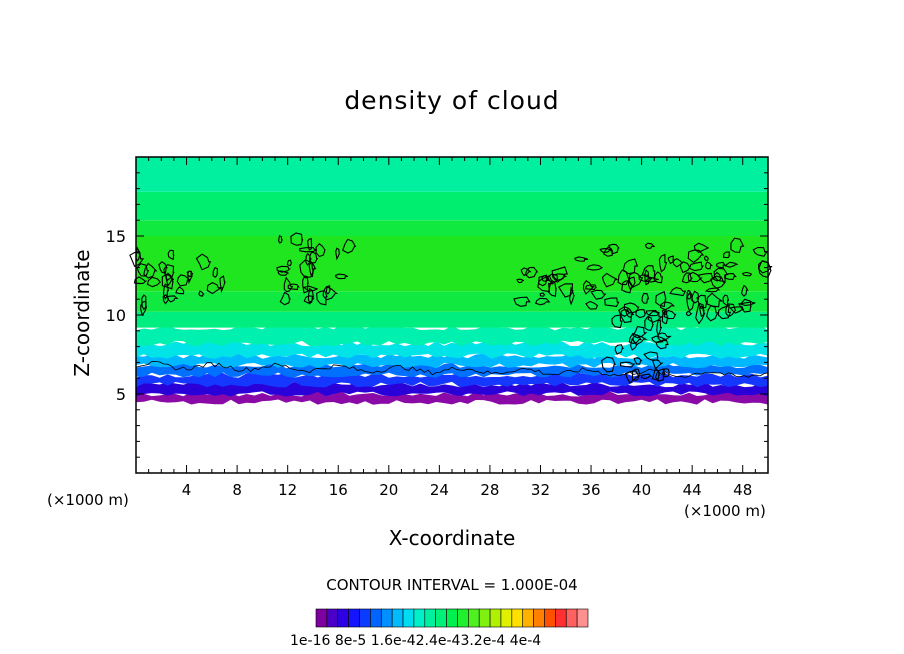  I want to click on x-tick-label: 44, so click(692, 490).